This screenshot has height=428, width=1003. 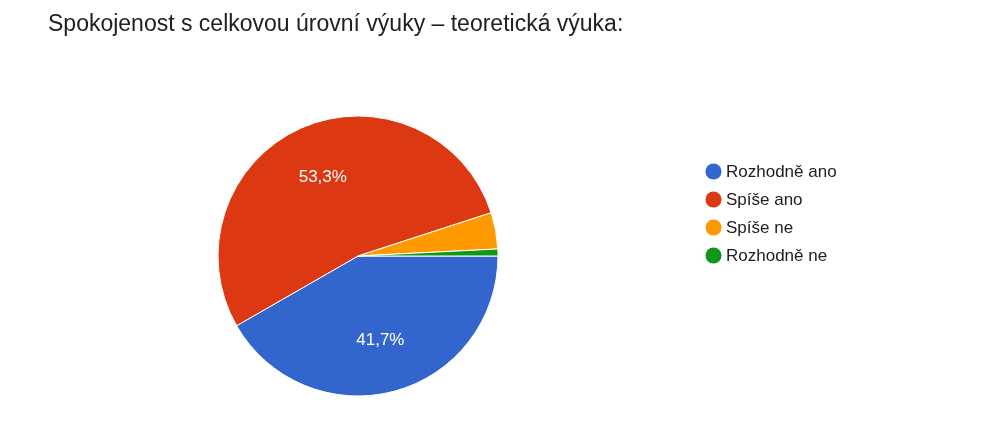 What do you see at coordinates (322, 176) in the screenshot?
I see `data-label: 53,3%` at bounding box center [322, 176].